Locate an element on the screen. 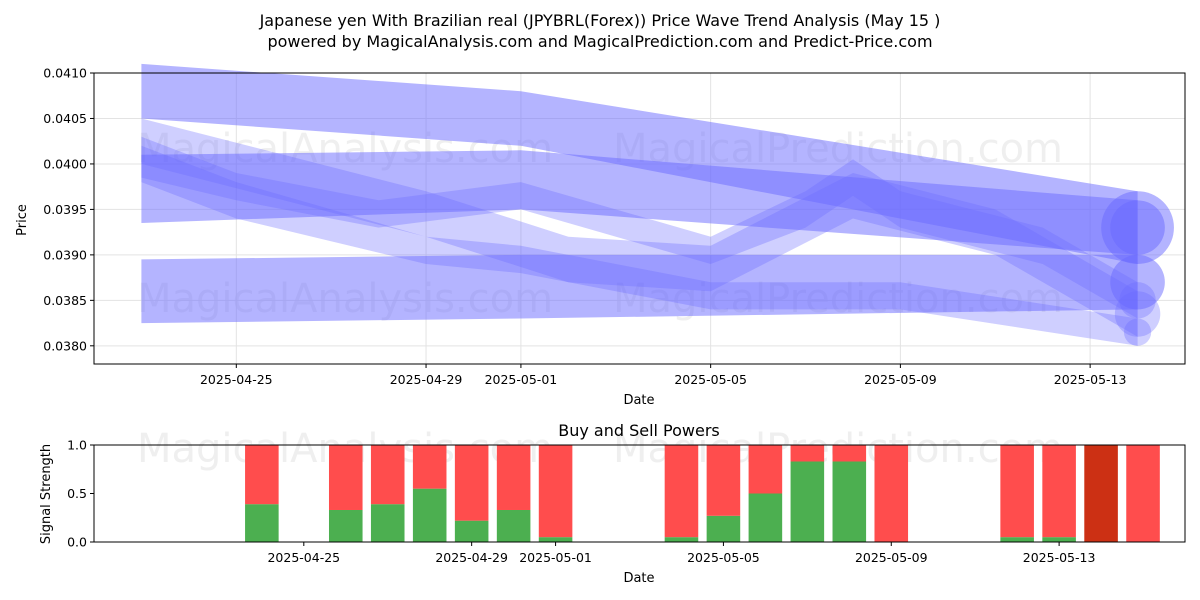 The image size is (1200, 600). signal-x-axis-label: Date is located at coordinates (638, 578).